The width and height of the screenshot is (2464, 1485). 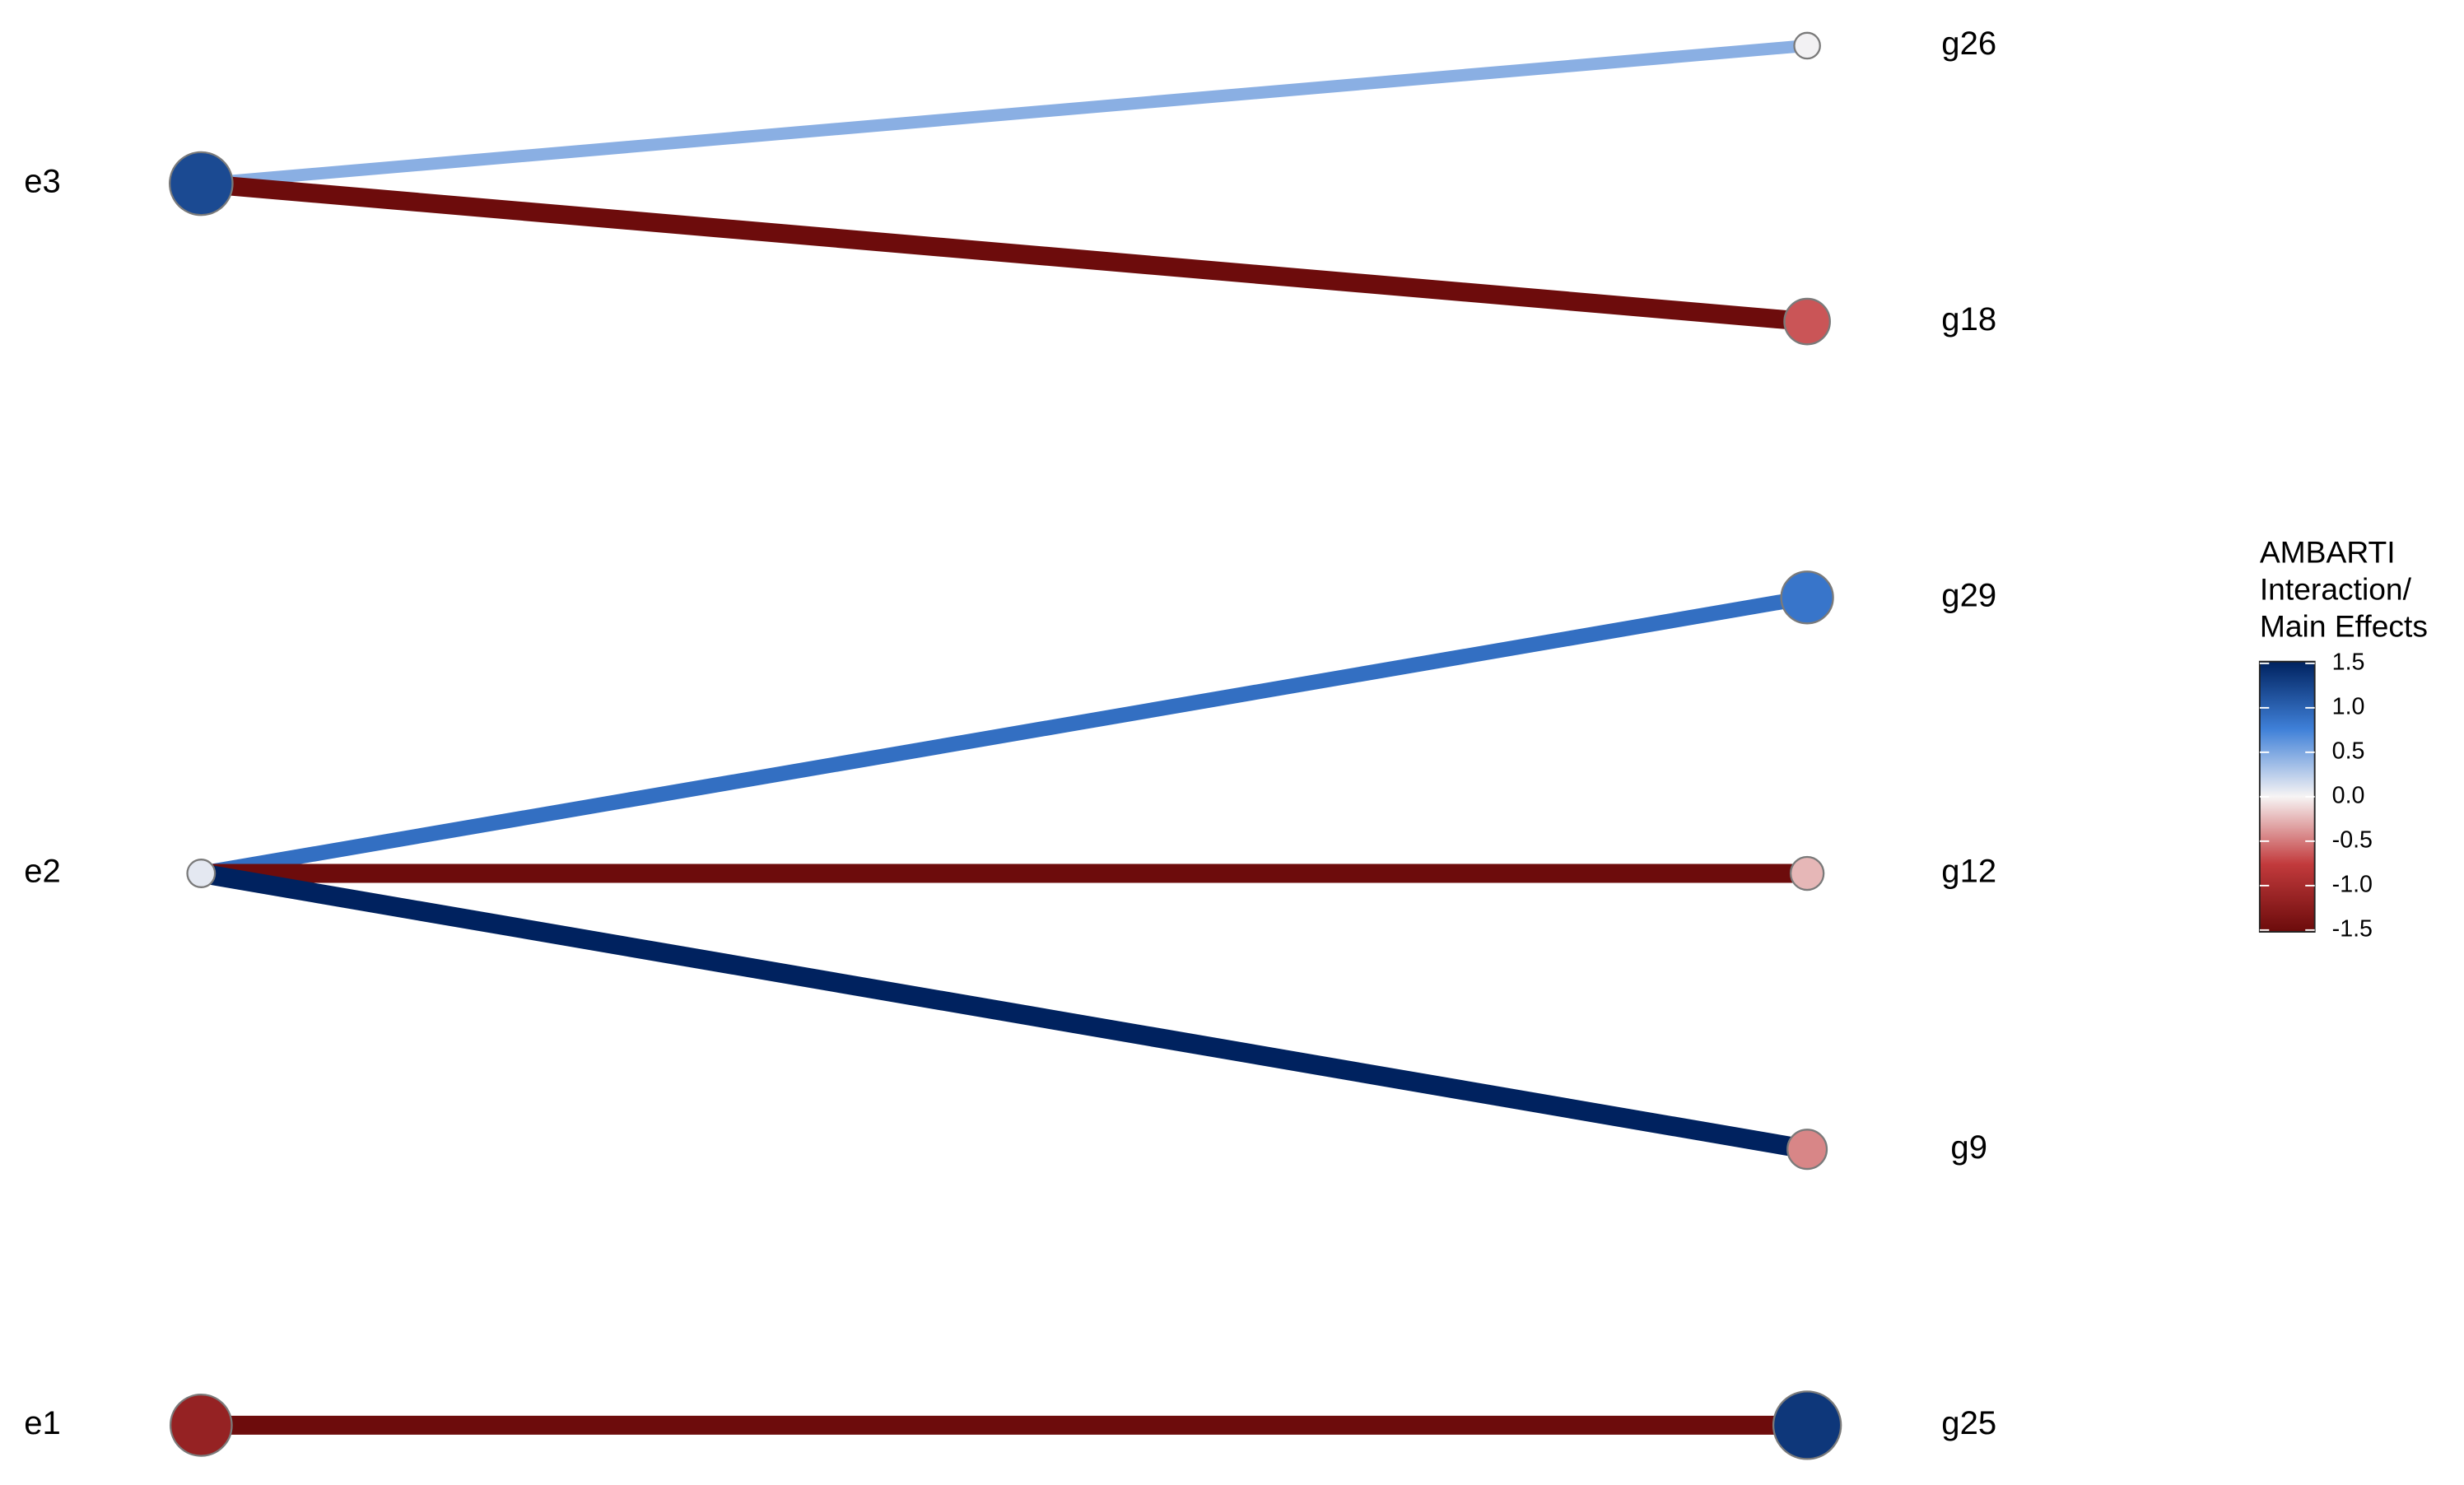 I want to click on colorbar-tick-label: 1.0, so click(x=2348, y=706).